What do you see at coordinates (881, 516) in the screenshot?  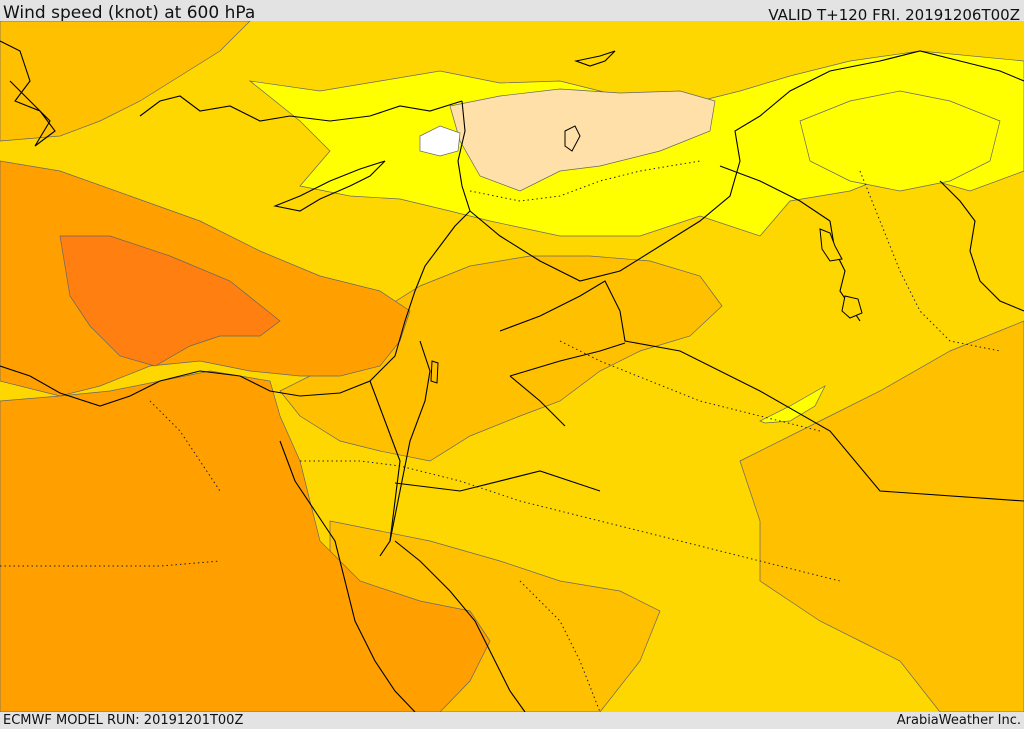 I see `wind-area-mid-east` at bounding box center [881, 516].